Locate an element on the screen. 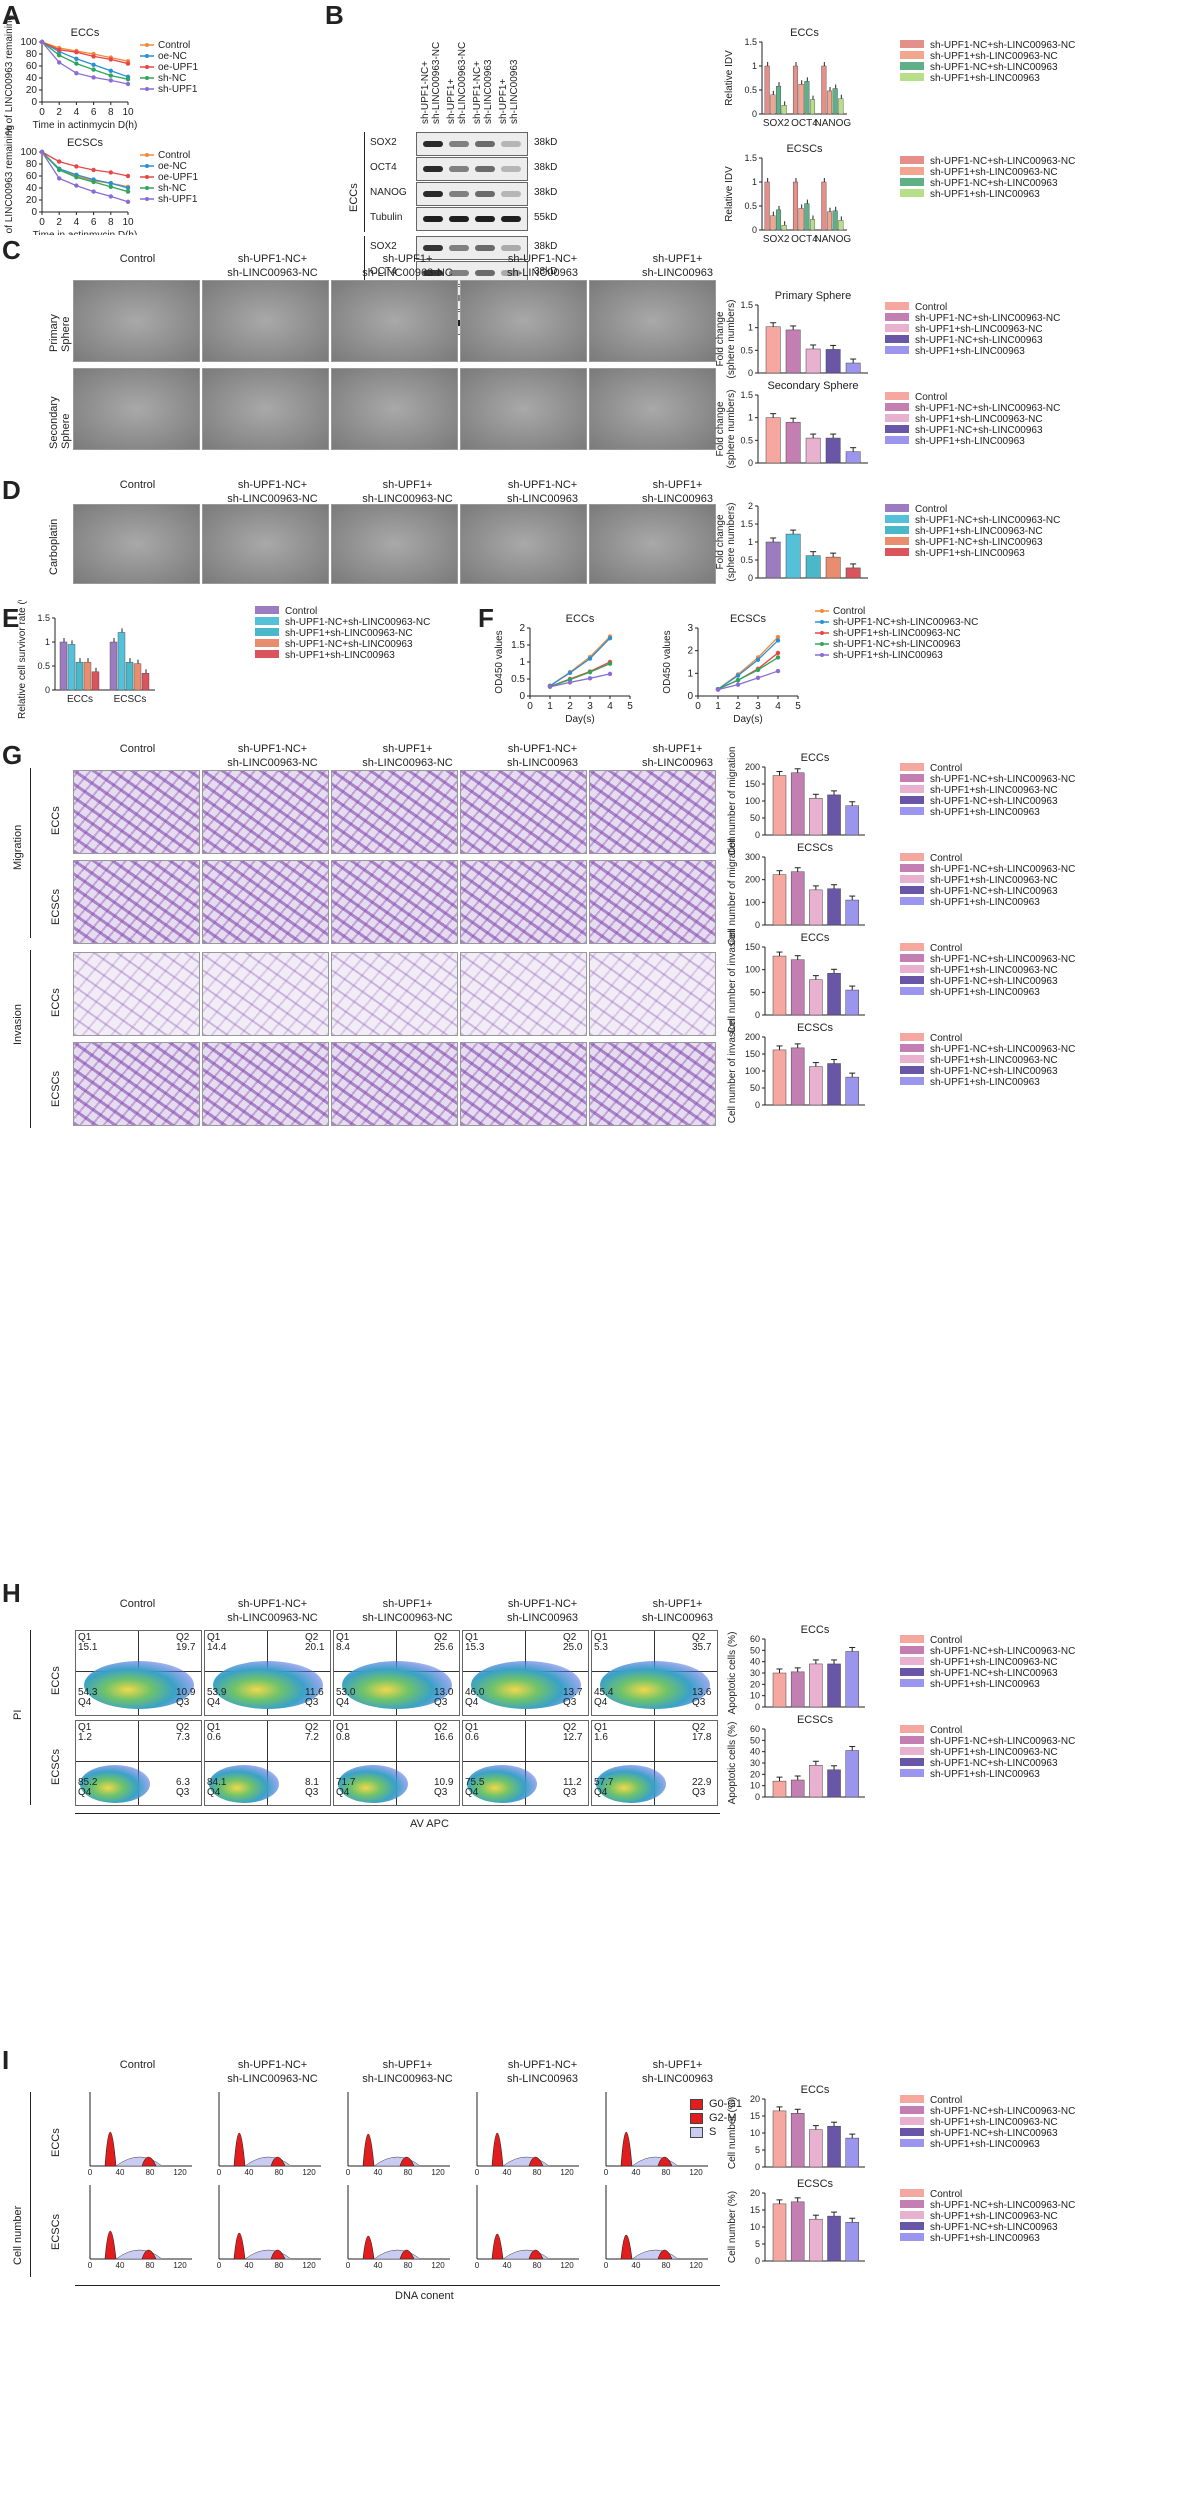  b-ecc-legend-label: sh-UPF1-NC+sh-LINC00963 is located at coordinates (994, 67).